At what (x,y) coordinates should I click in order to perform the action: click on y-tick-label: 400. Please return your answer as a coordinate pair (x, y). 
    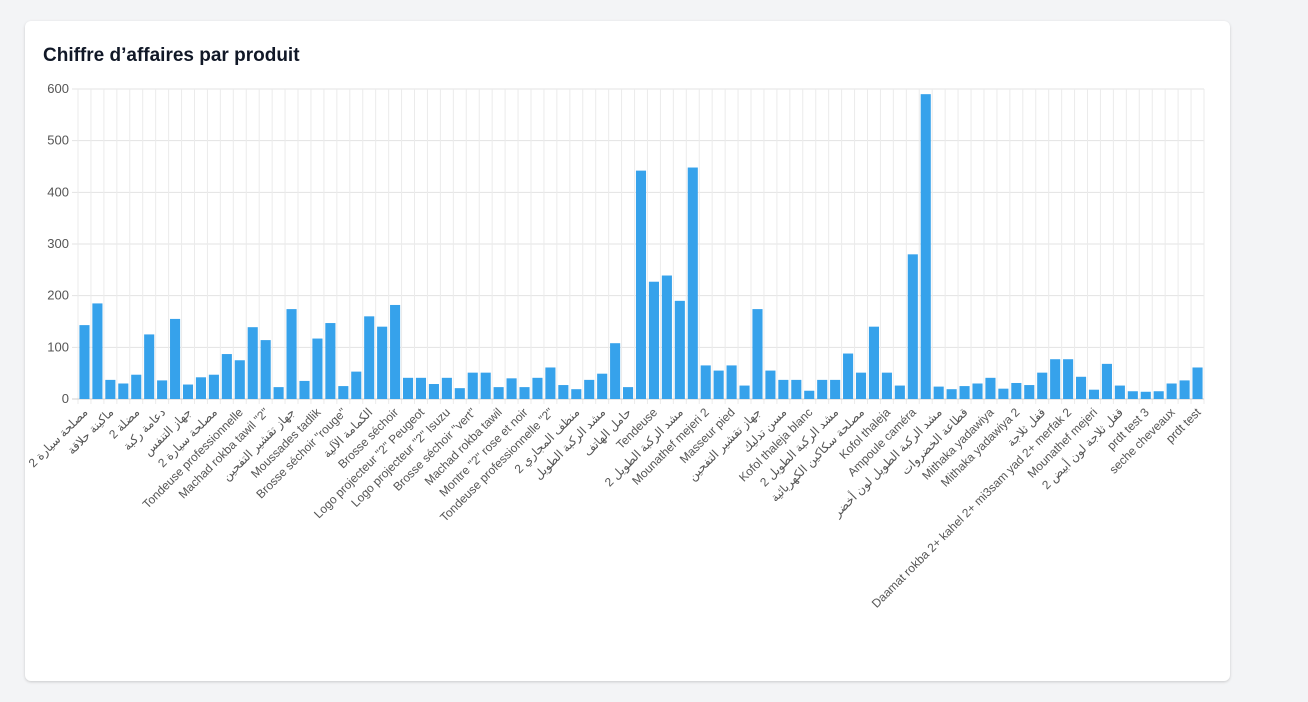
    Looking at the image, I should click on (58, 191).